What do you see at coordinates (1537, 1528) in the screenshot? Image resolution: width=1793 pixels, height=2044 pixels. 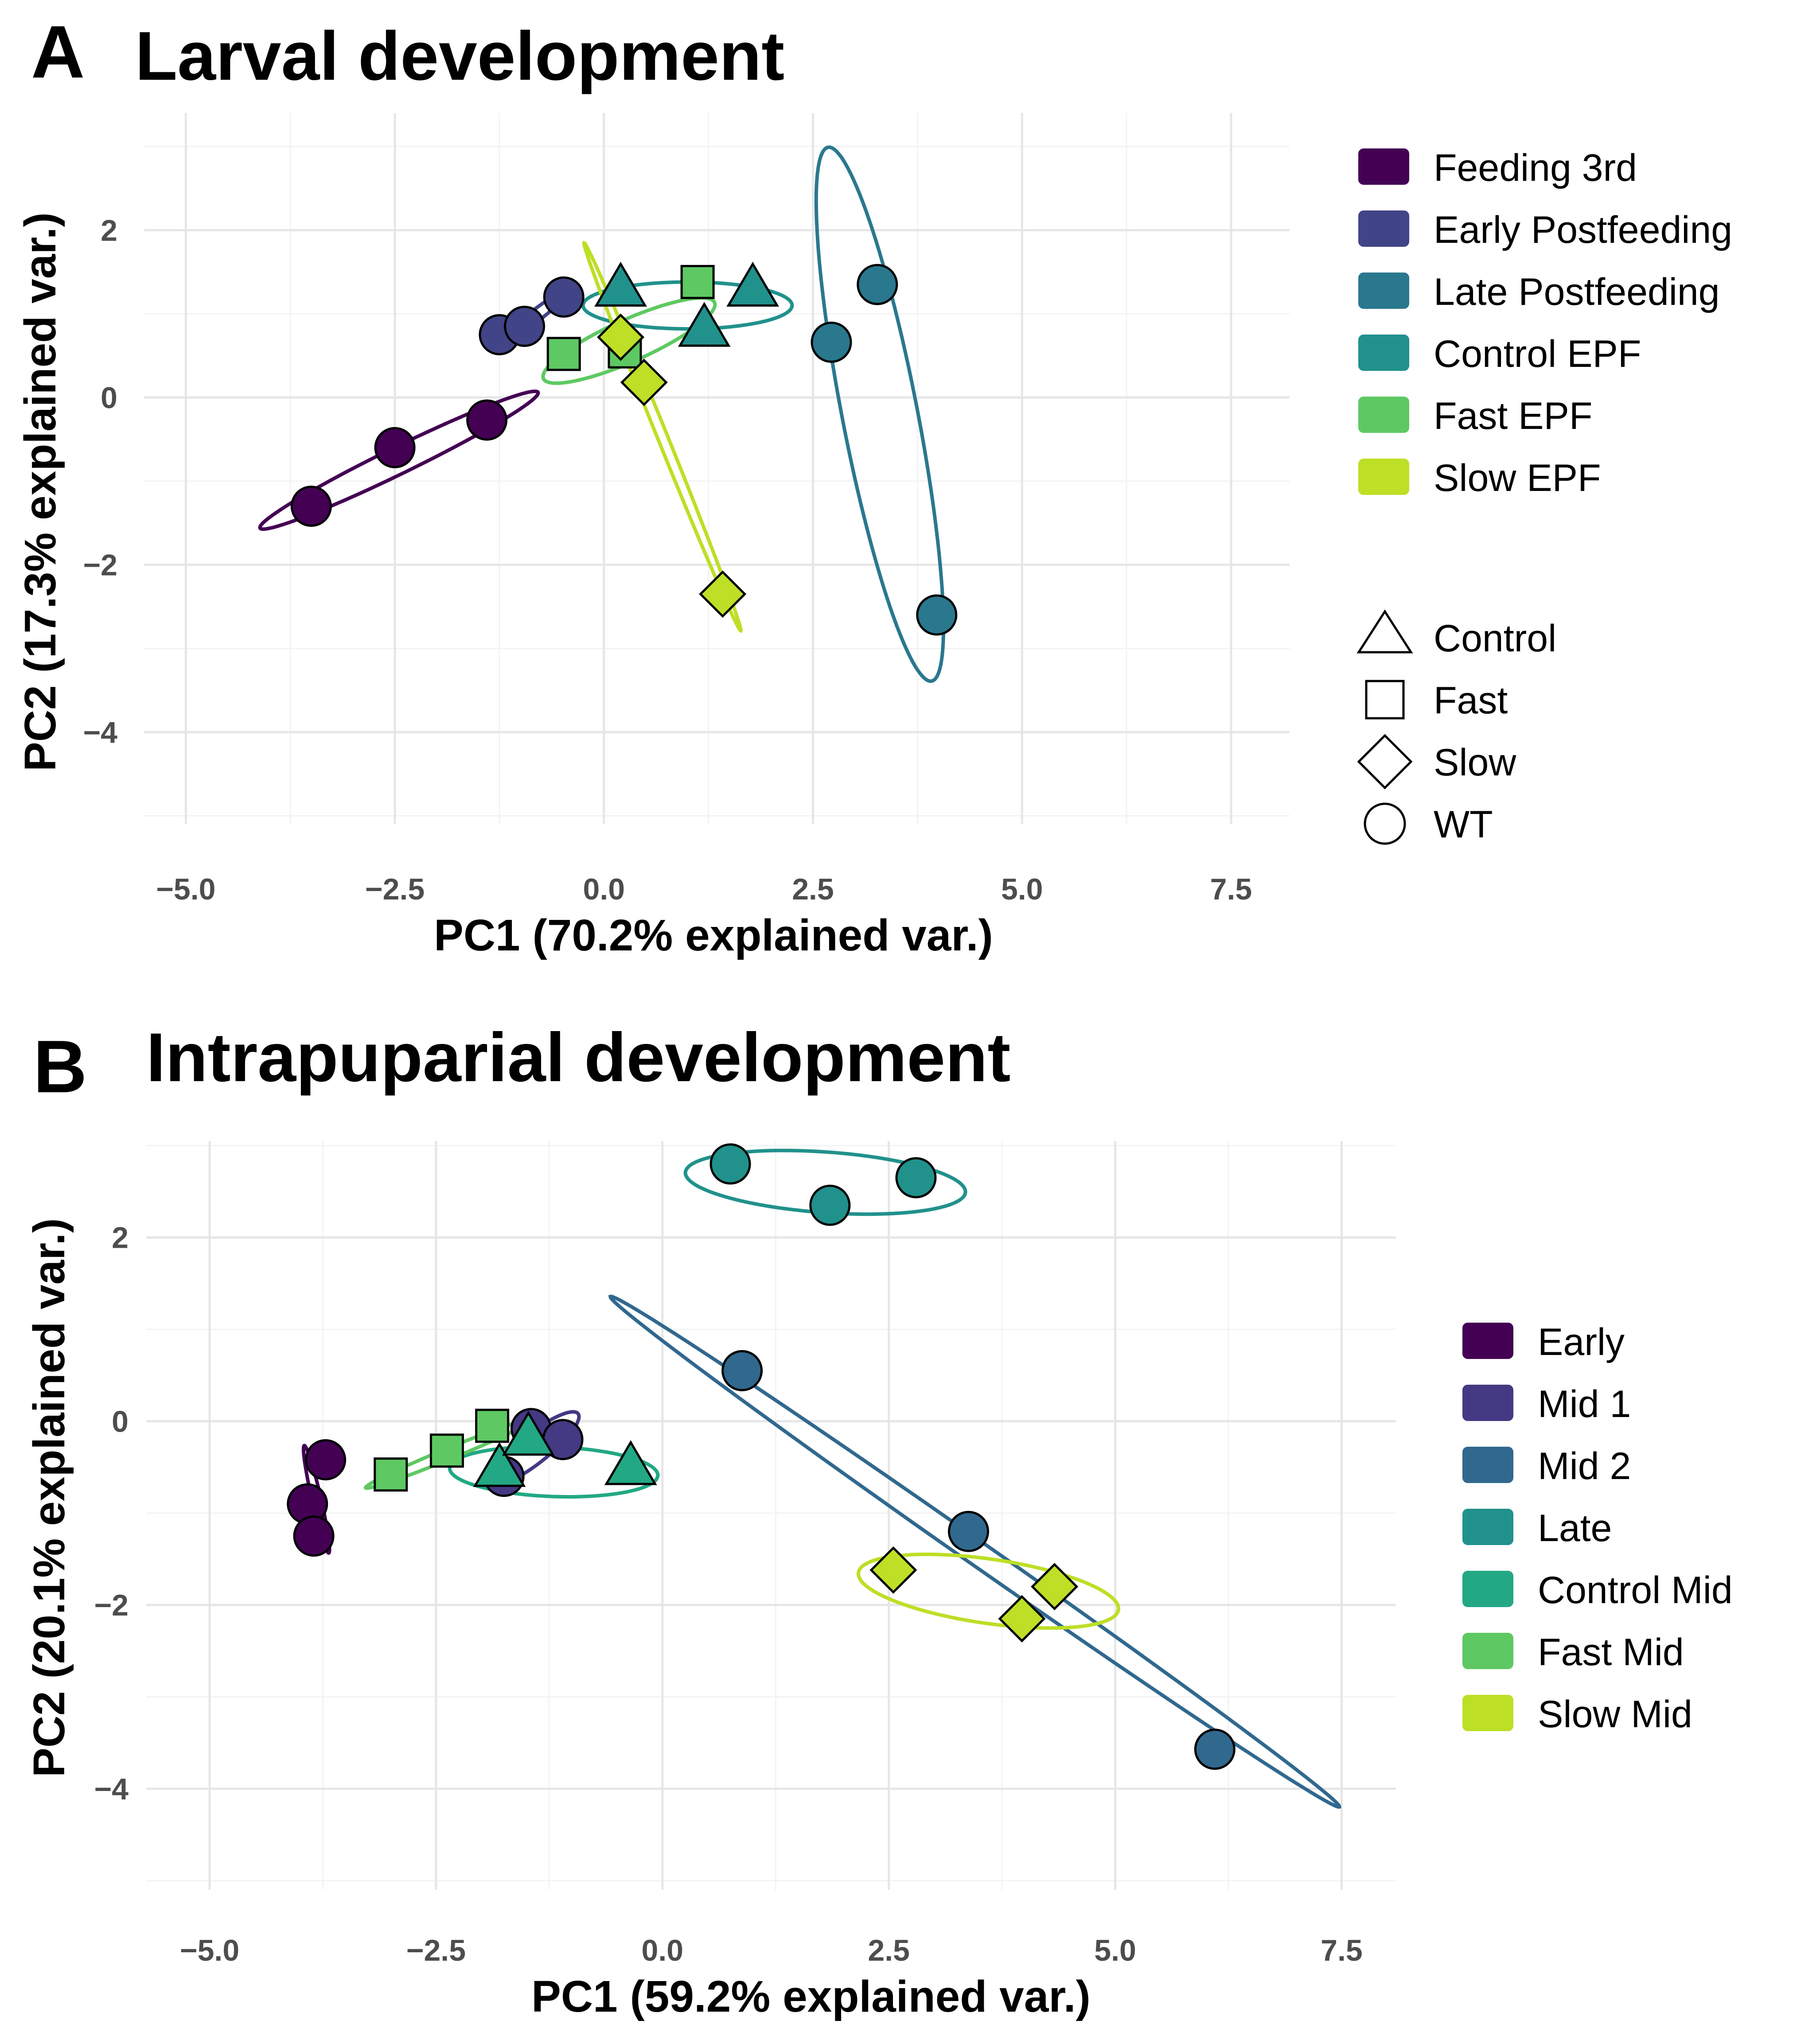 I see `legend-item-late: Late` at bounding box center [1537, 1528].